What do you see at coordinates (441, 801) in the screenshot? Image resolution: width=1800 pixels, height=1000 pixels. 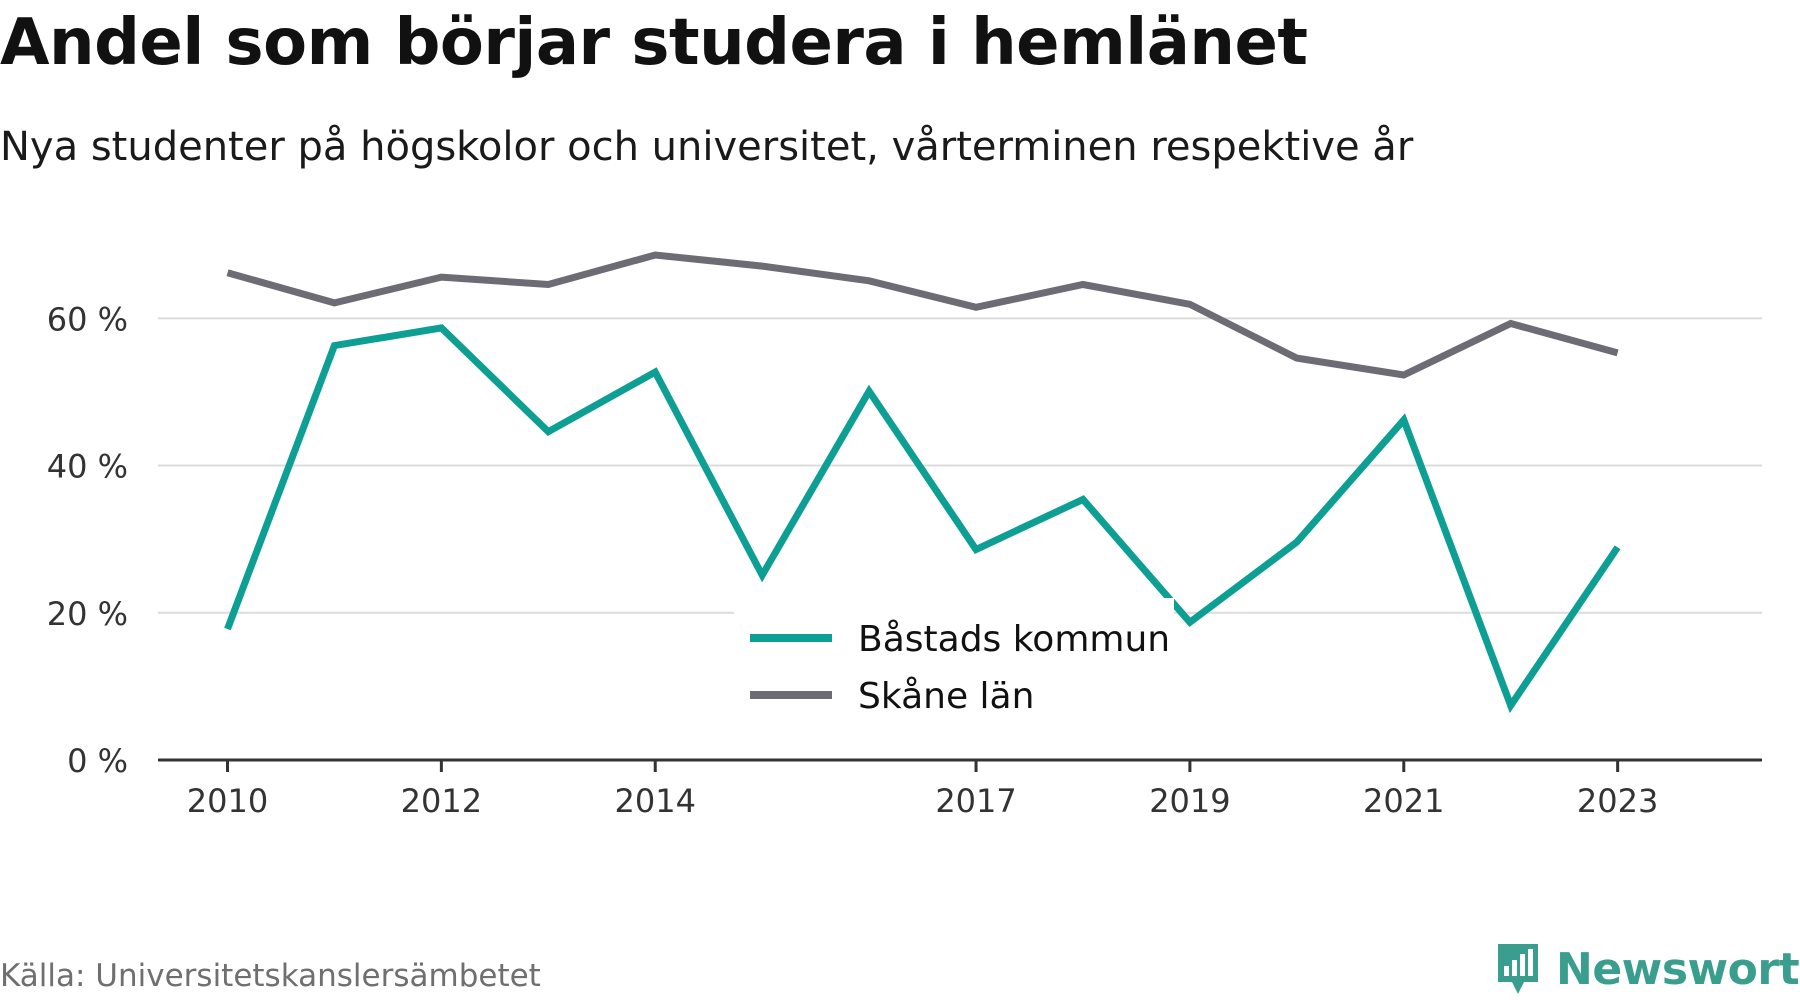 I see `x-tick-label: 2012` at bounding box center [441, 801].